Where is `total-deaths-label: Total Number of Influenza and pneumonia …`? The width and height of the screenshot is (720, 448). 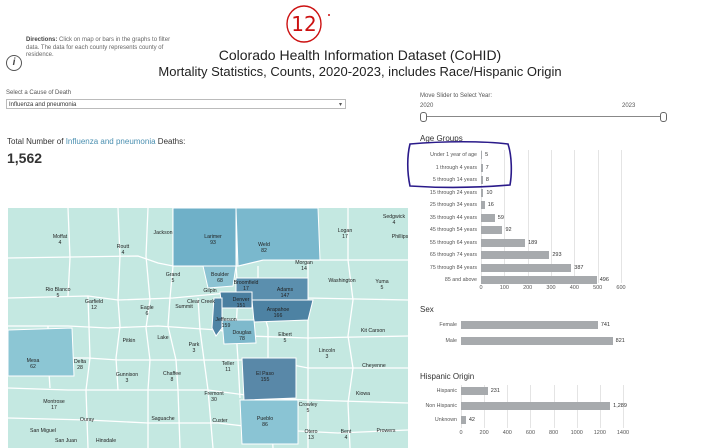
total-deaths-label: Total Number of Influenza and pneumonia … is located at coordinates (96, 141).